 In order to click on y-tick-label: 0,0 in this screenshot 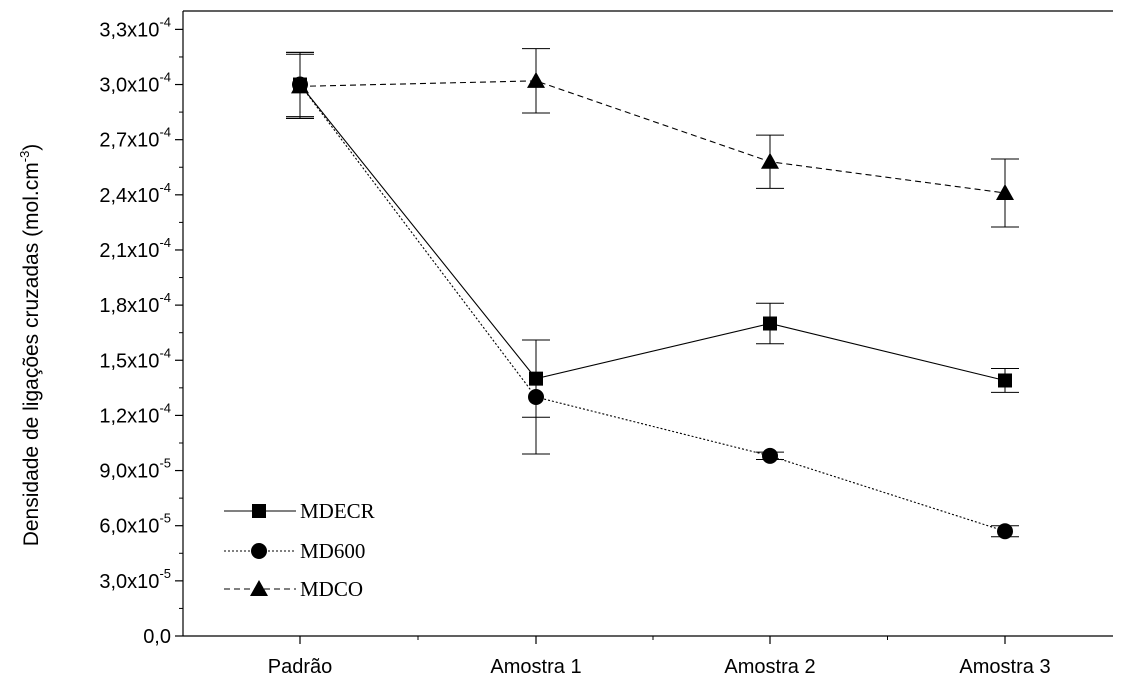, I will do `click(157, 637)`.